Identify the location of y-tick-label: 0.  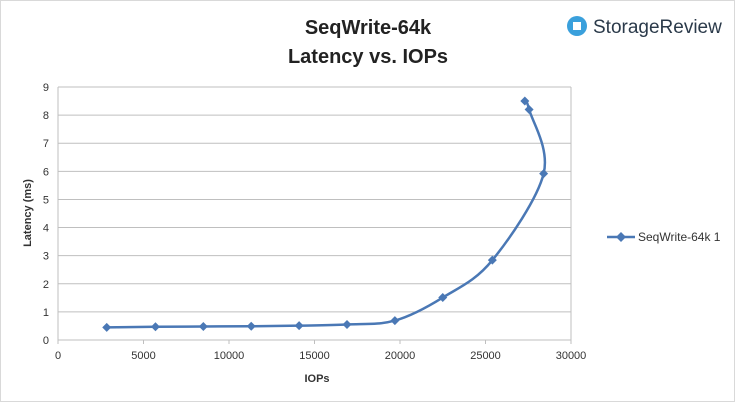
(46, 341).